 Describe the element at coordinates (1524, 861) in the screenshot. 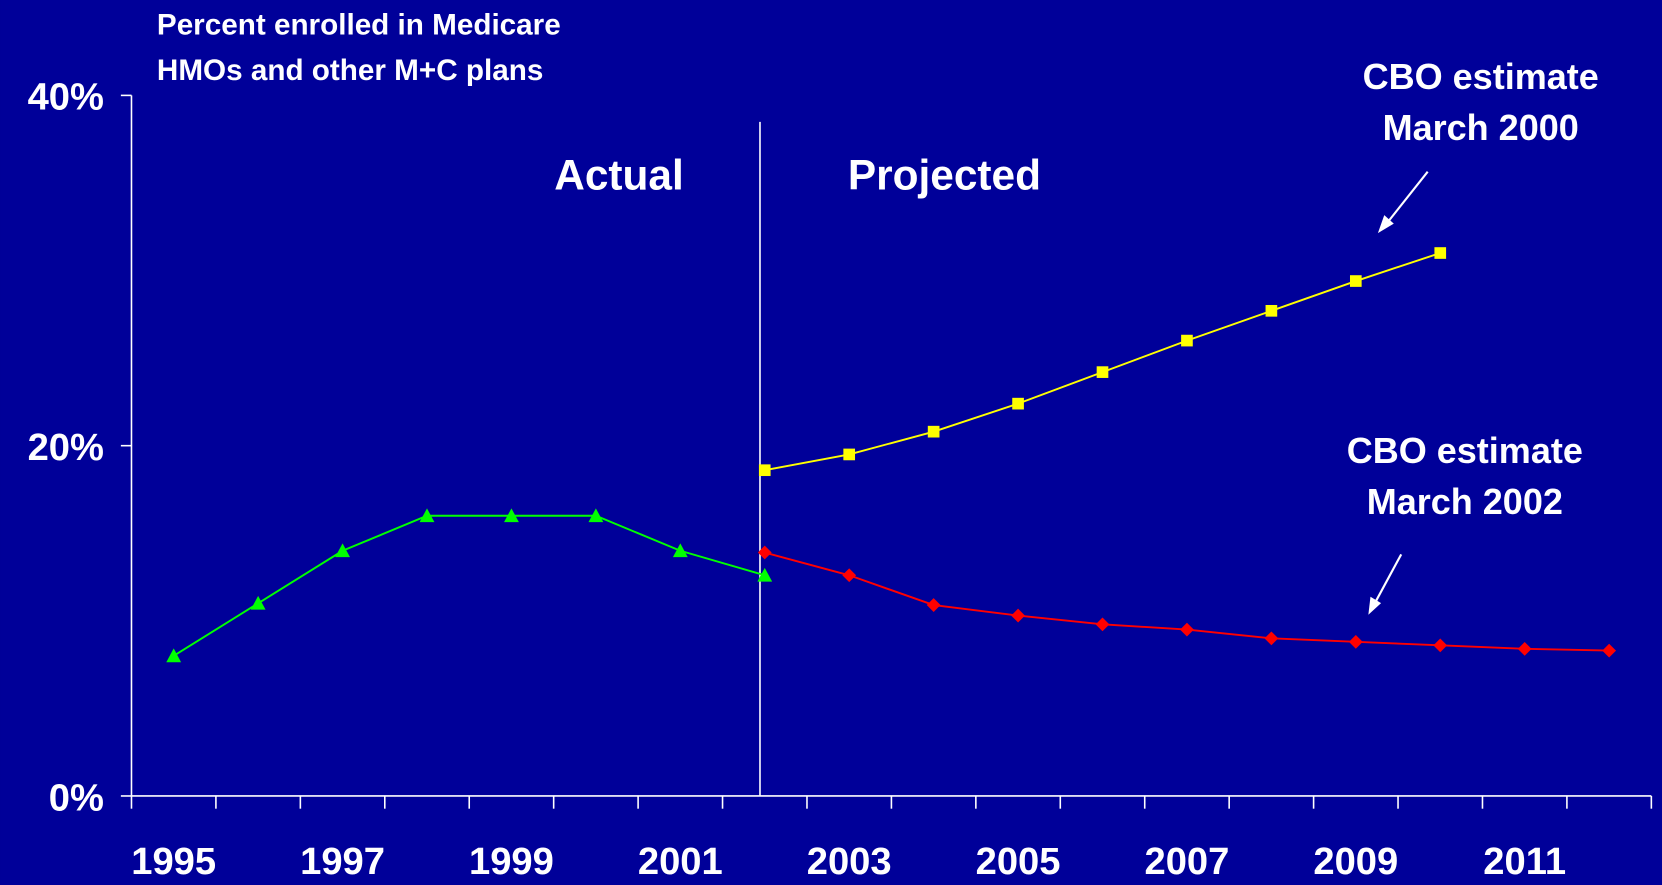

I see `x-tick-label: 2011` at that location.